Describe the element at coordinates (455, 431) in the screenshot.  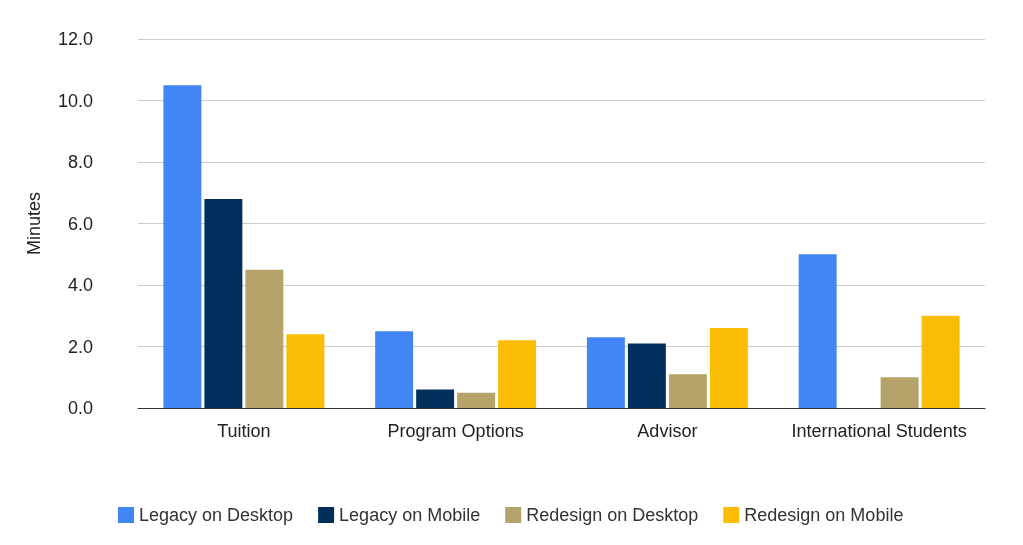
I see `x-tick-label: Program Options` at that location.